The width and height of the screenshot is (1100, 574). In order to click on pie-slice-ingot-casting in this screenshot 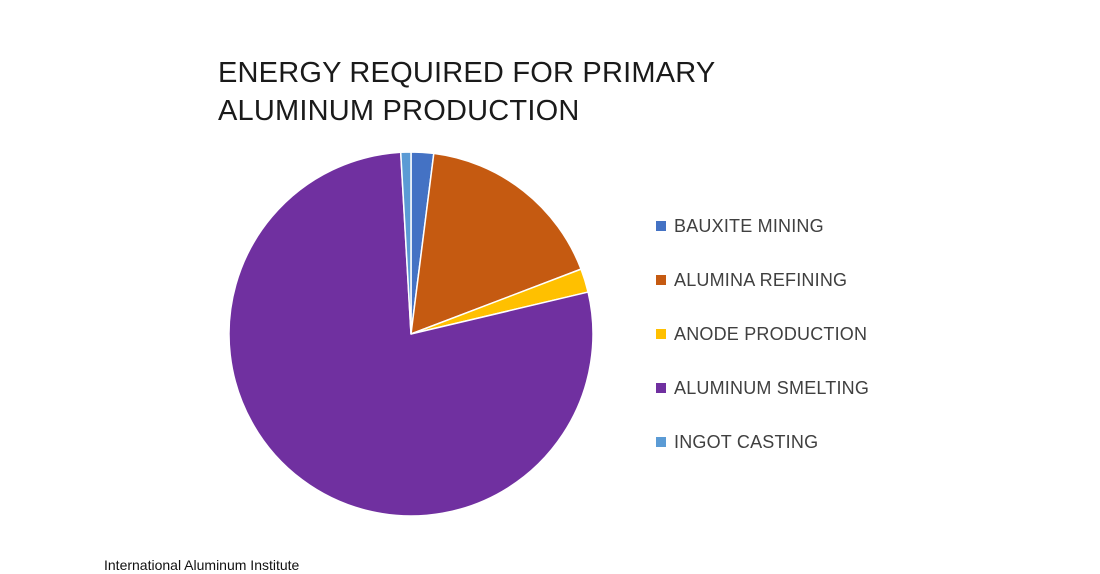, I will do `click(405, 243)`.